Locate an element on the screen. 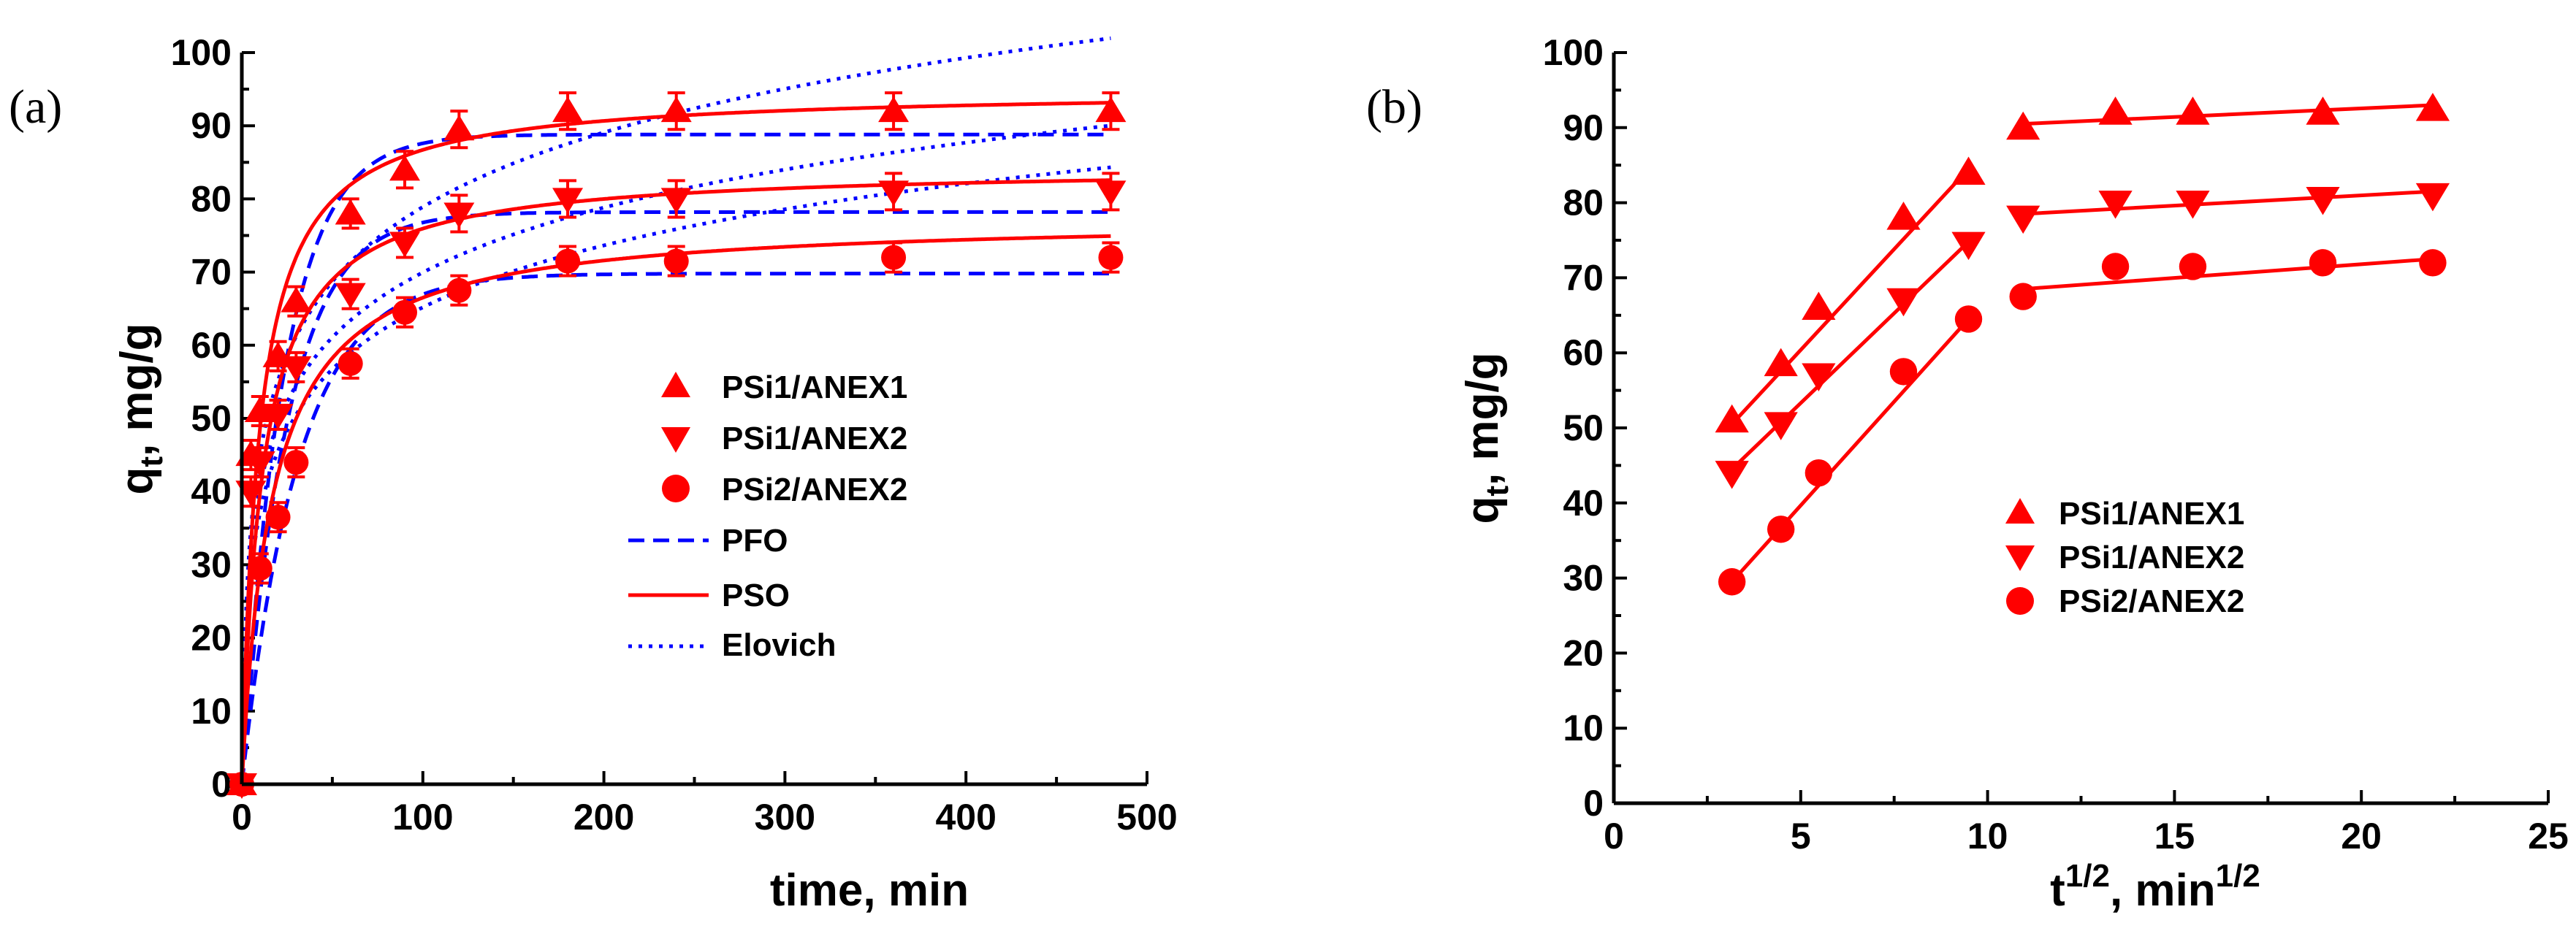 Image resolution: width=2576 pixels, height=950 pixels. panel-a-label: (a) is located at coordinates (35, 107).